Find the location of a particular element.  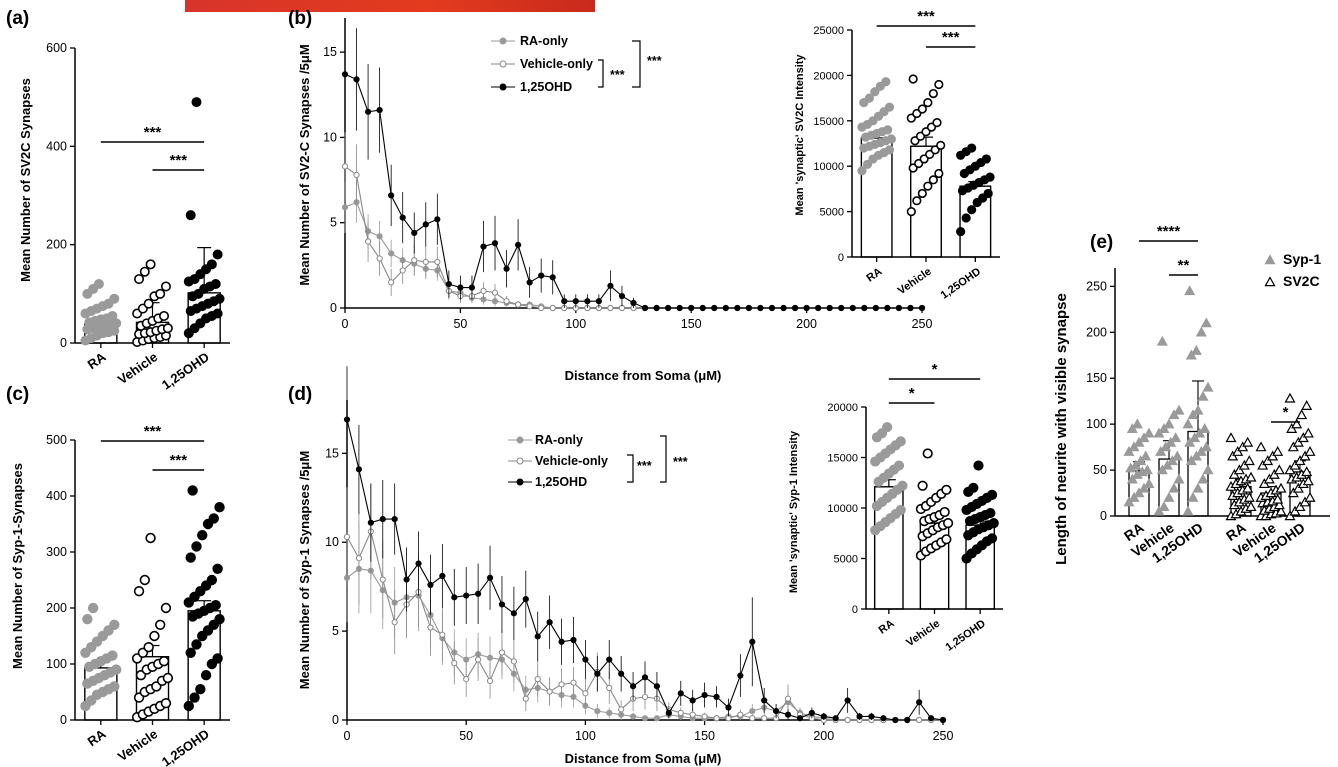

panel-d-y-tick-label: 10 is located at coordinates (332, 542).